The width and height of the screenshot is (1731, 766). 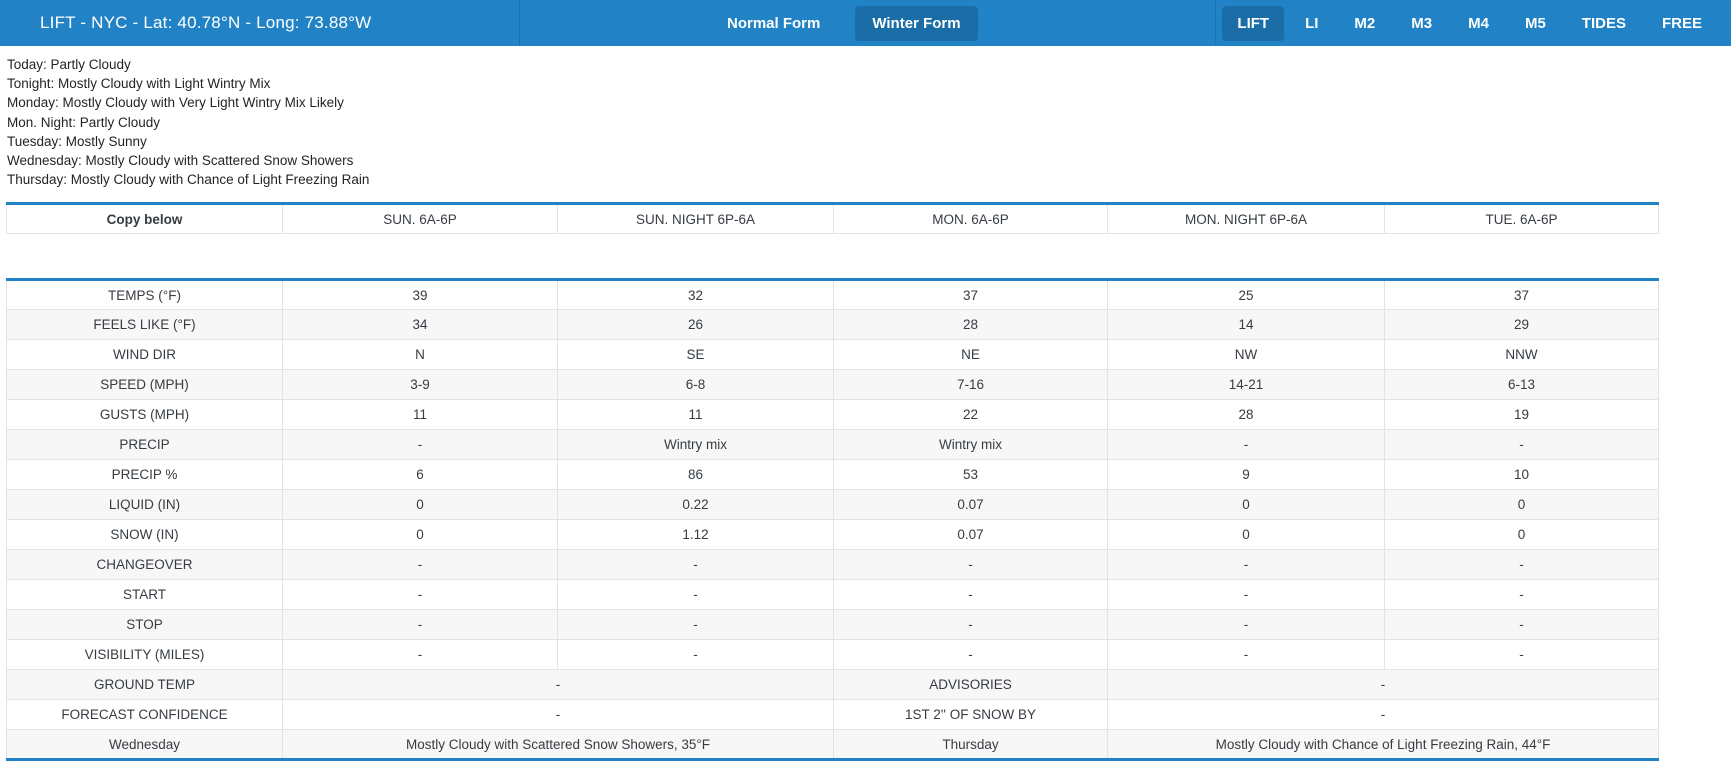 What do you see at coordinates (1521, 355) in the screenshot?
I see `data-cell: NNW` at bounding box center [1521, 355].